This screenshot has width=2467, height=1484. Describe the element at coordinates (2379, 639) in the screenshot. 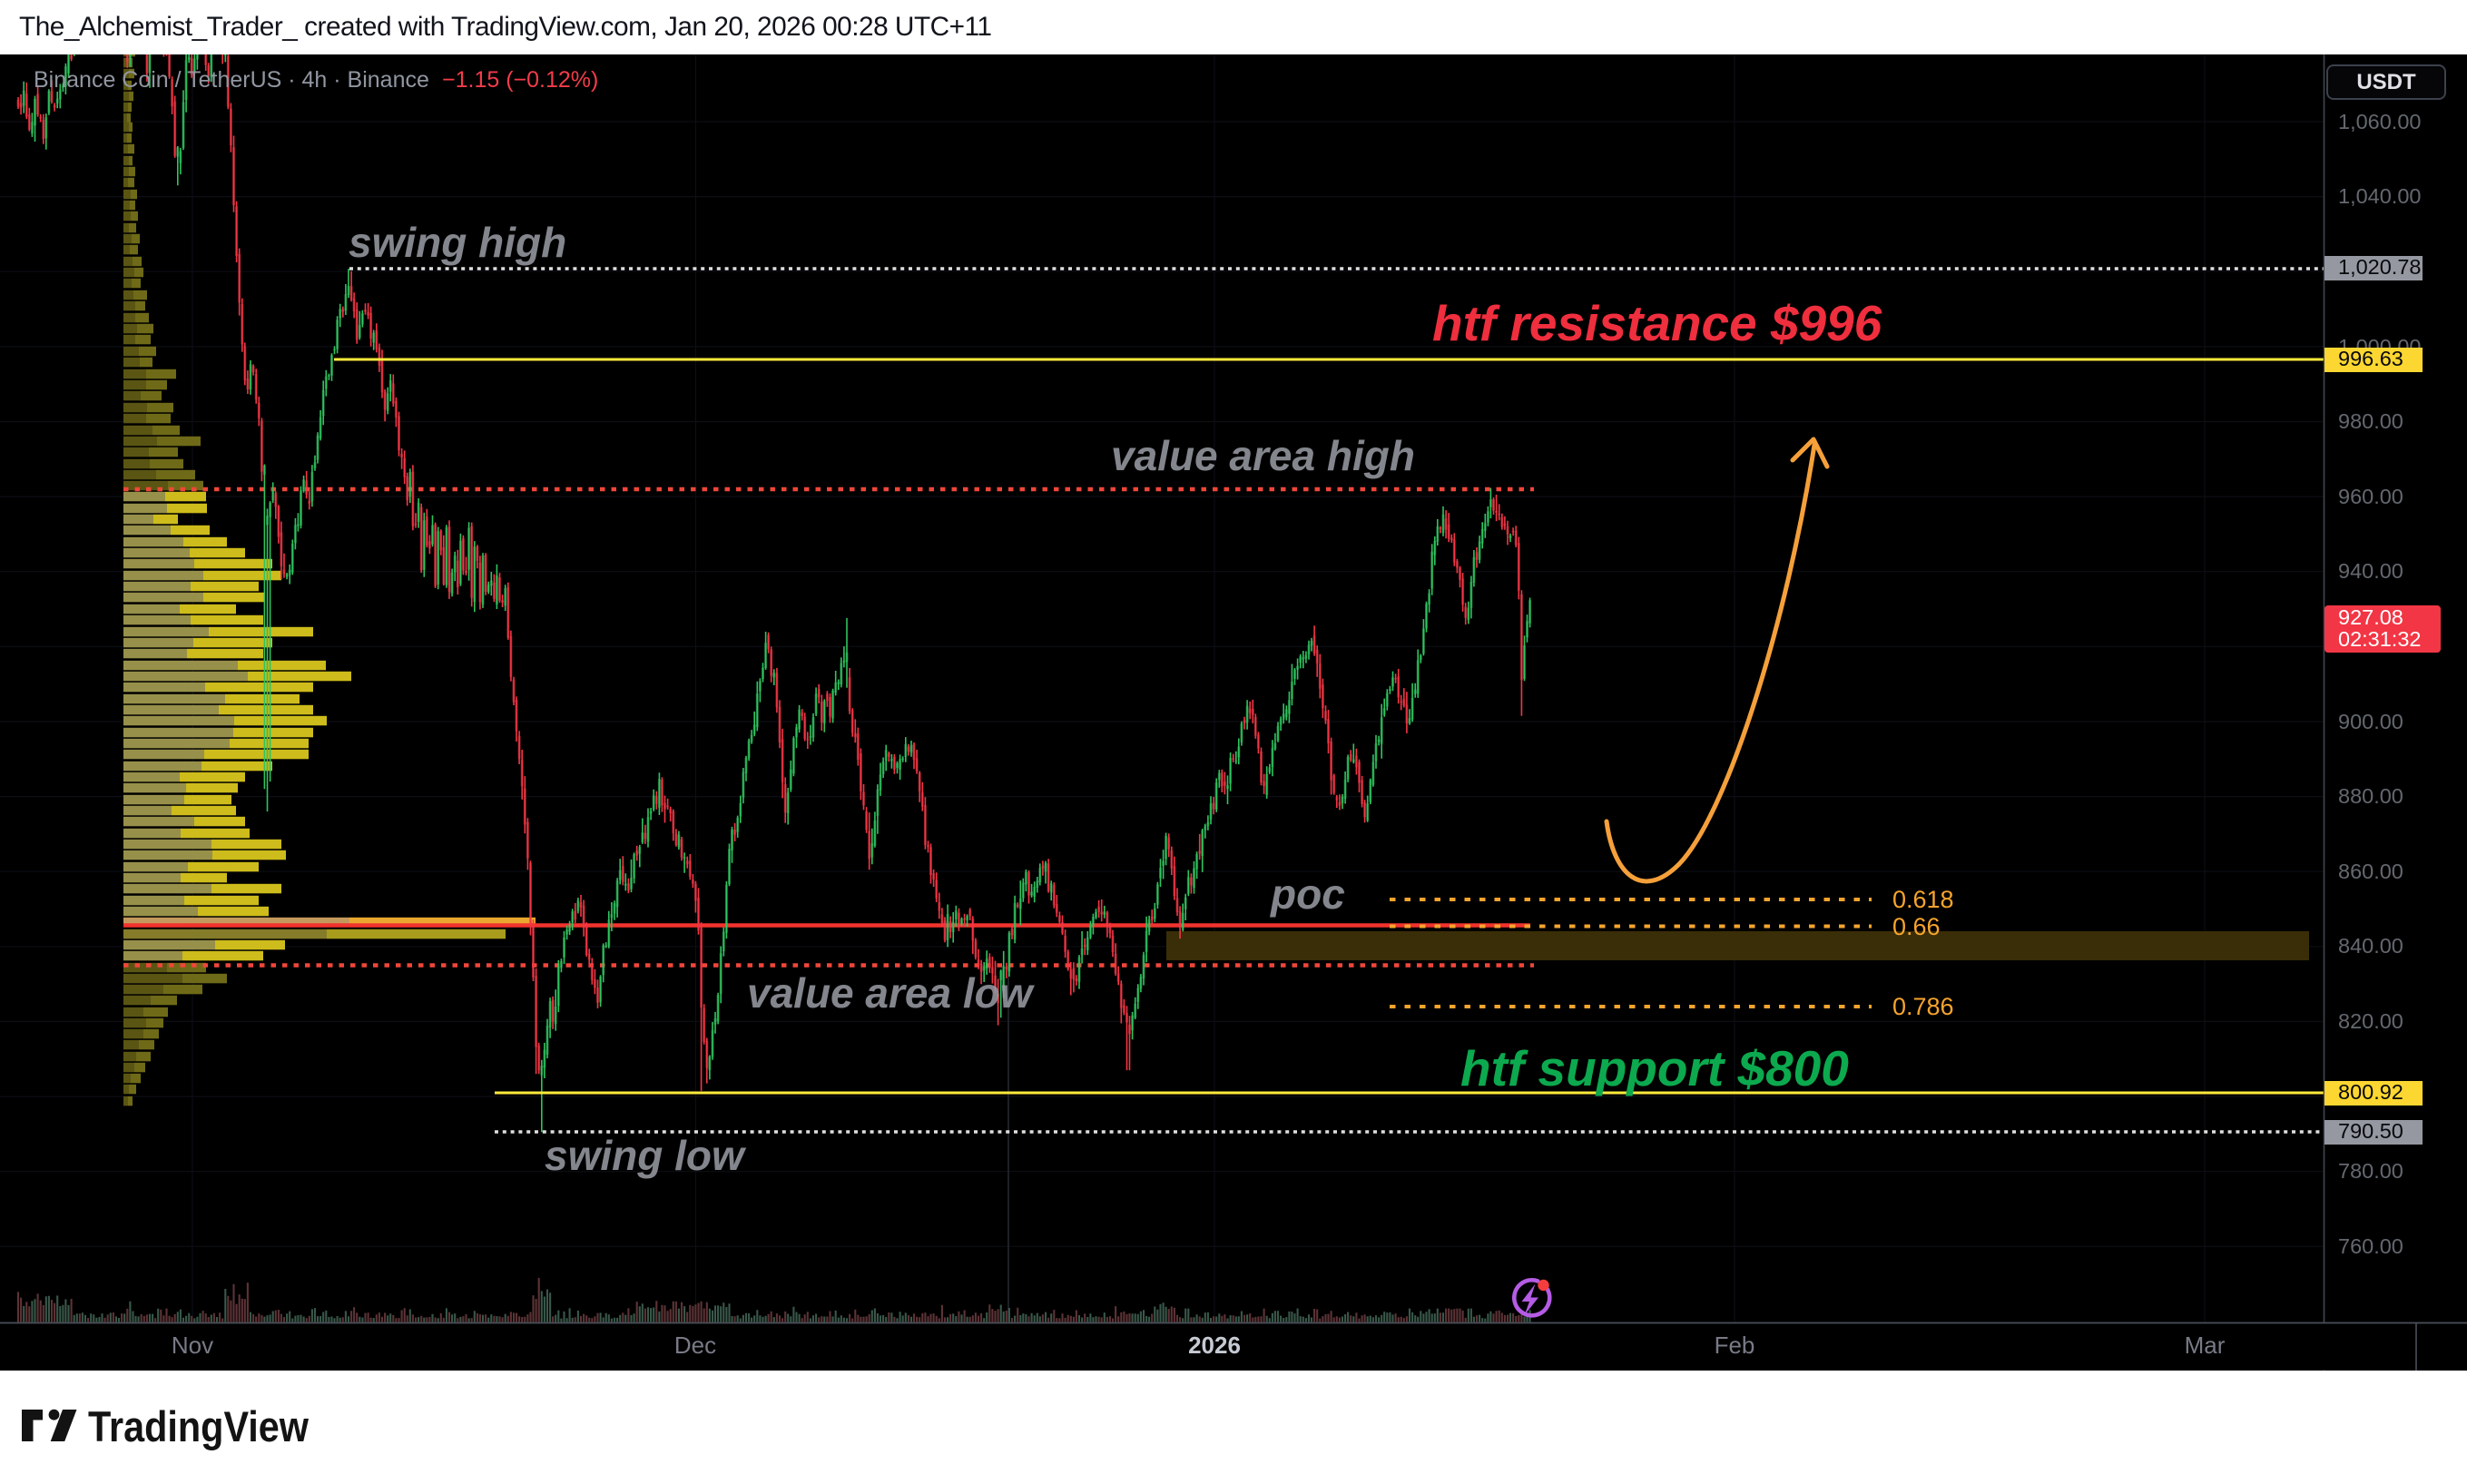

I see `svg-text: 02:31:32` at that location.